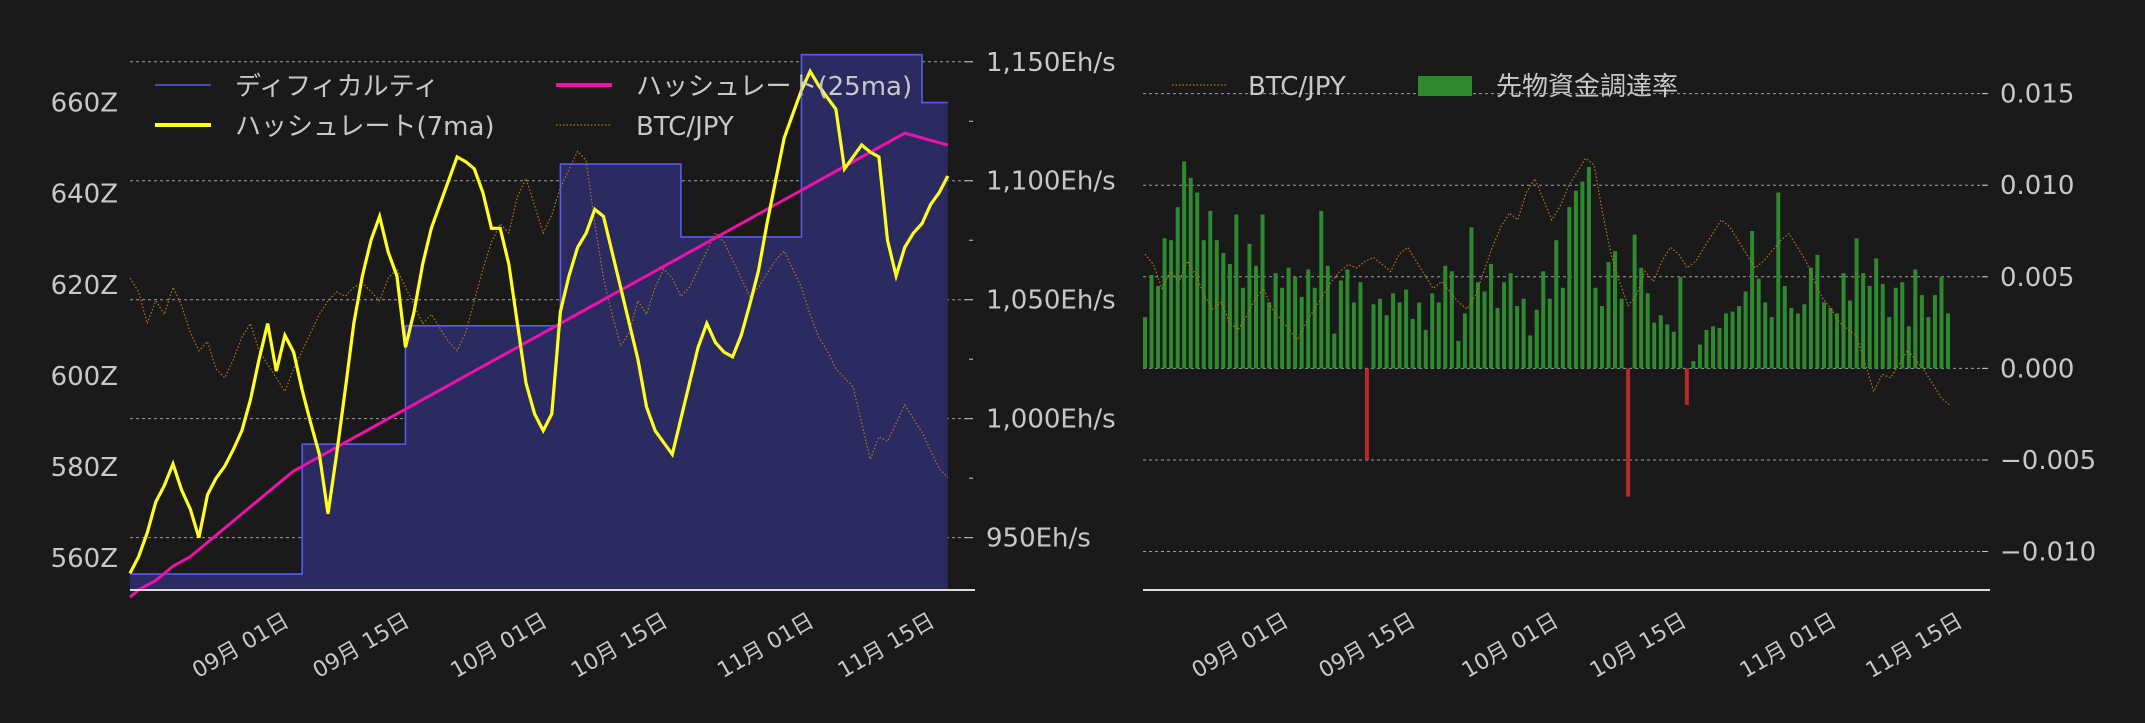  Describe the element at coordinates (365, 127) in the screenshot. I see `legend-label: ハッシュレート(7ma)` at that location.